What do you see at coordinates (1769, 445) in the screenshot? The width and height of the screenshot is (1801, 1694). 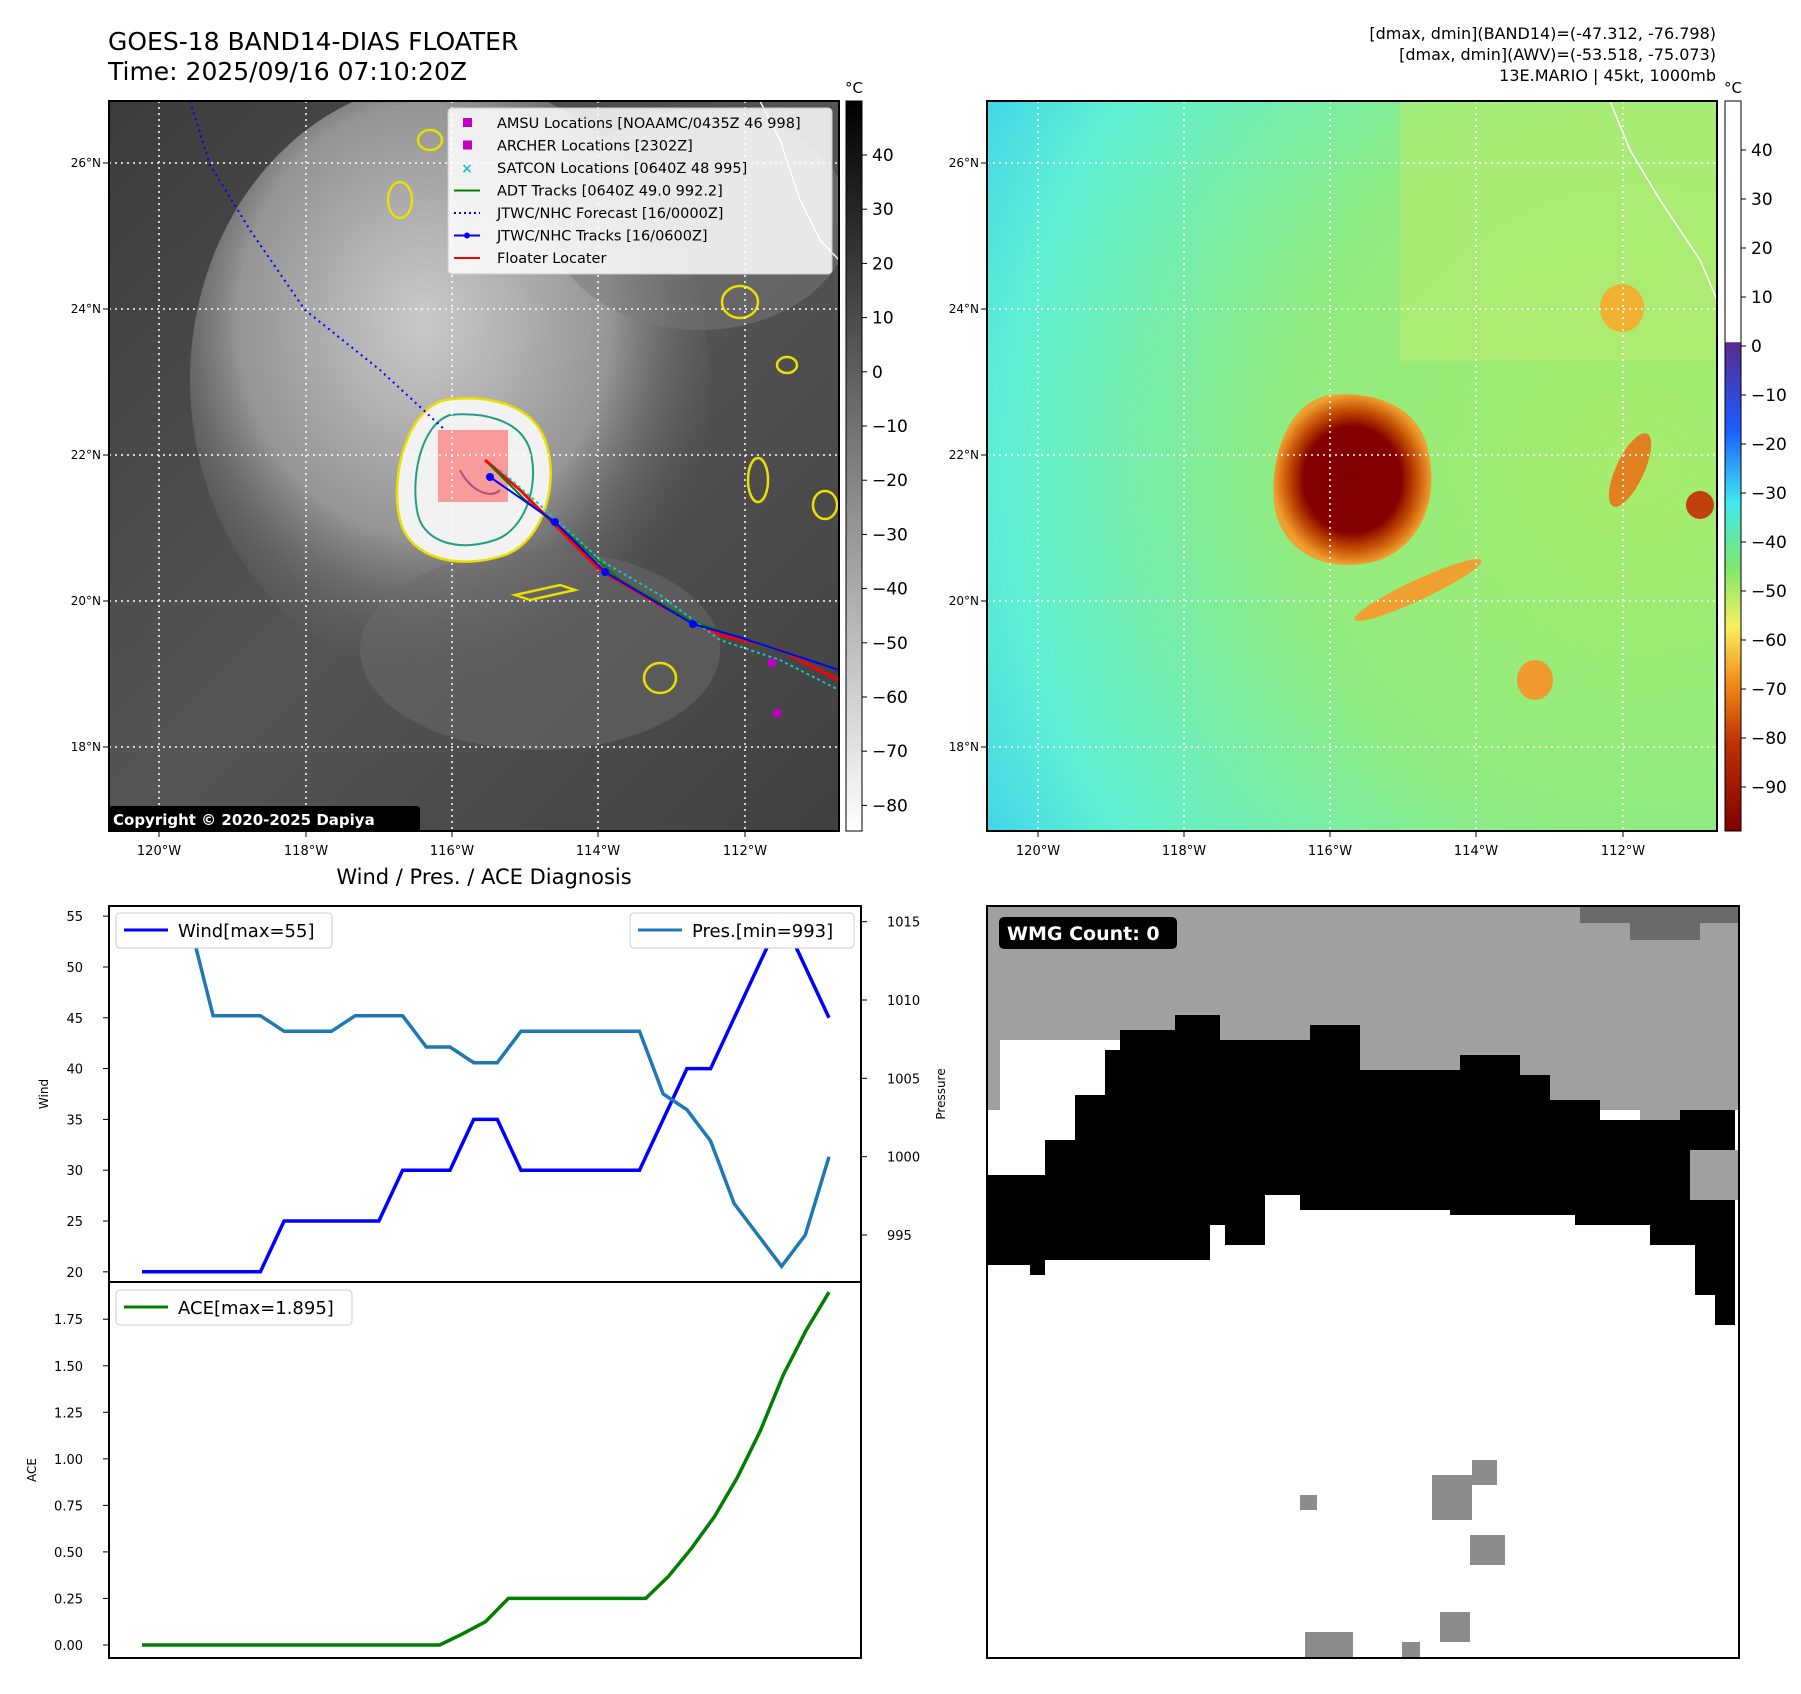 I see `awv-colorbar-tick-label: −20` at bounding box center [1769, 445].